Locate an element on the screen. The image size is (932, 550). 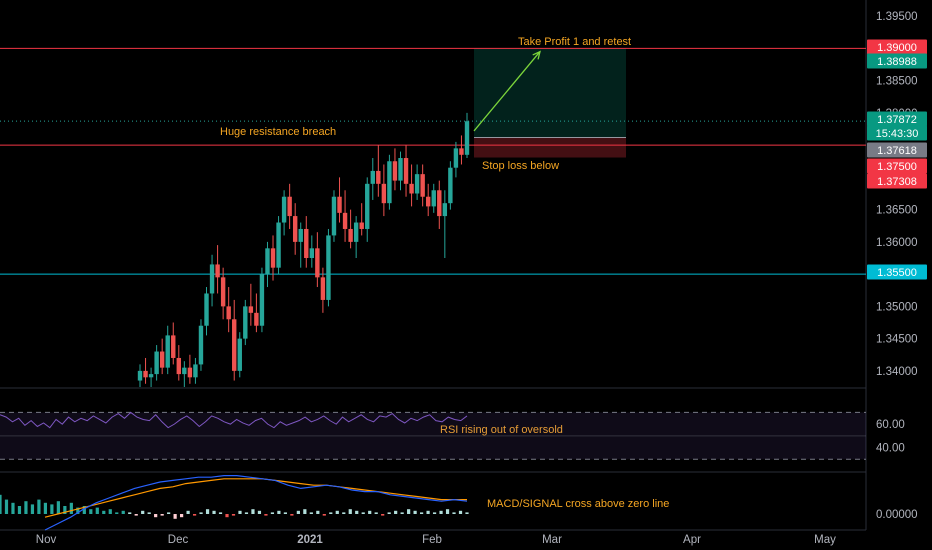
price-tag-label: 1.35500 is located at coordinates (897, 273).